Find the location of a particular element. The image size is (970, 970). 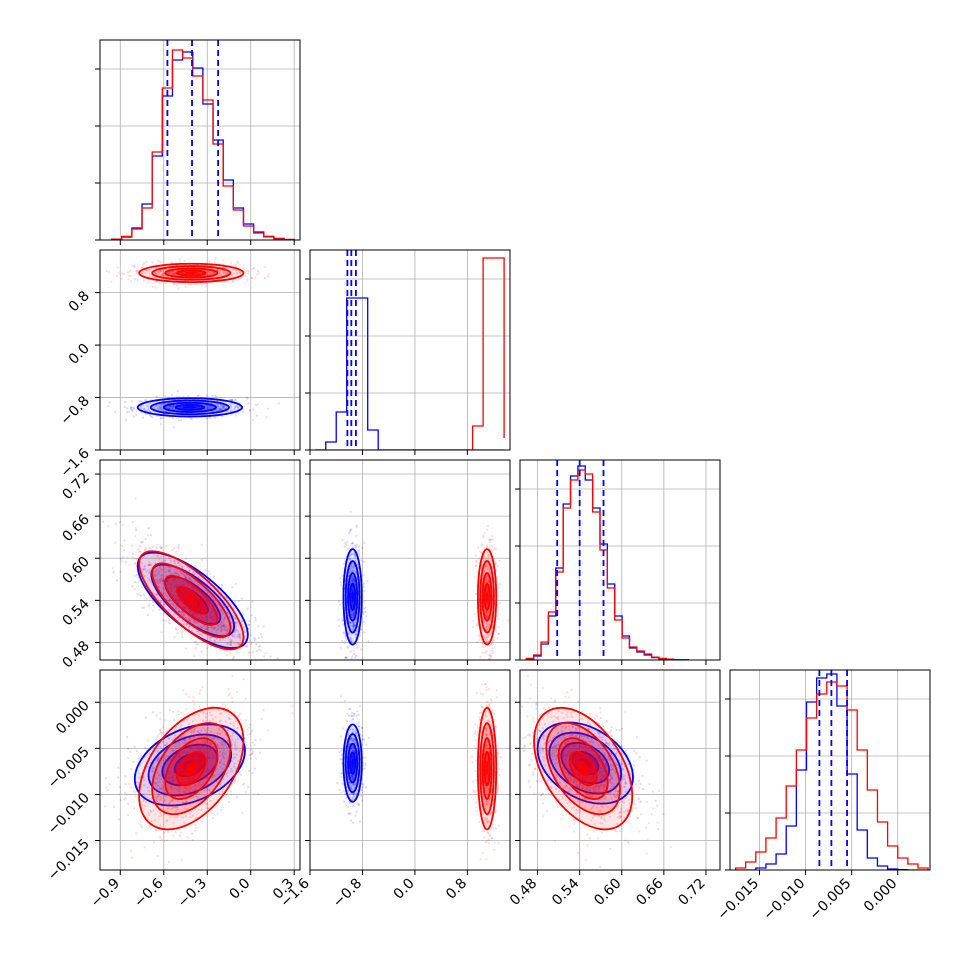

contour-series_b is located at coordinates (191, 273).